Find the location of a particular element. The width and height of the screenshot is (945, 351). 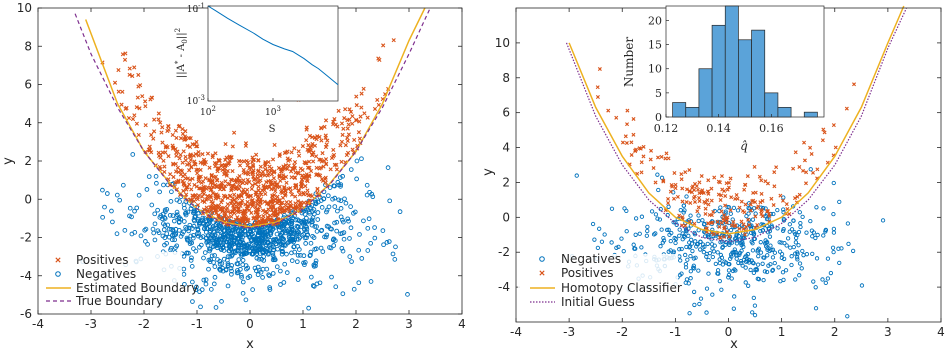

y-tick-label: -6 is located at coordinates (26, 314).